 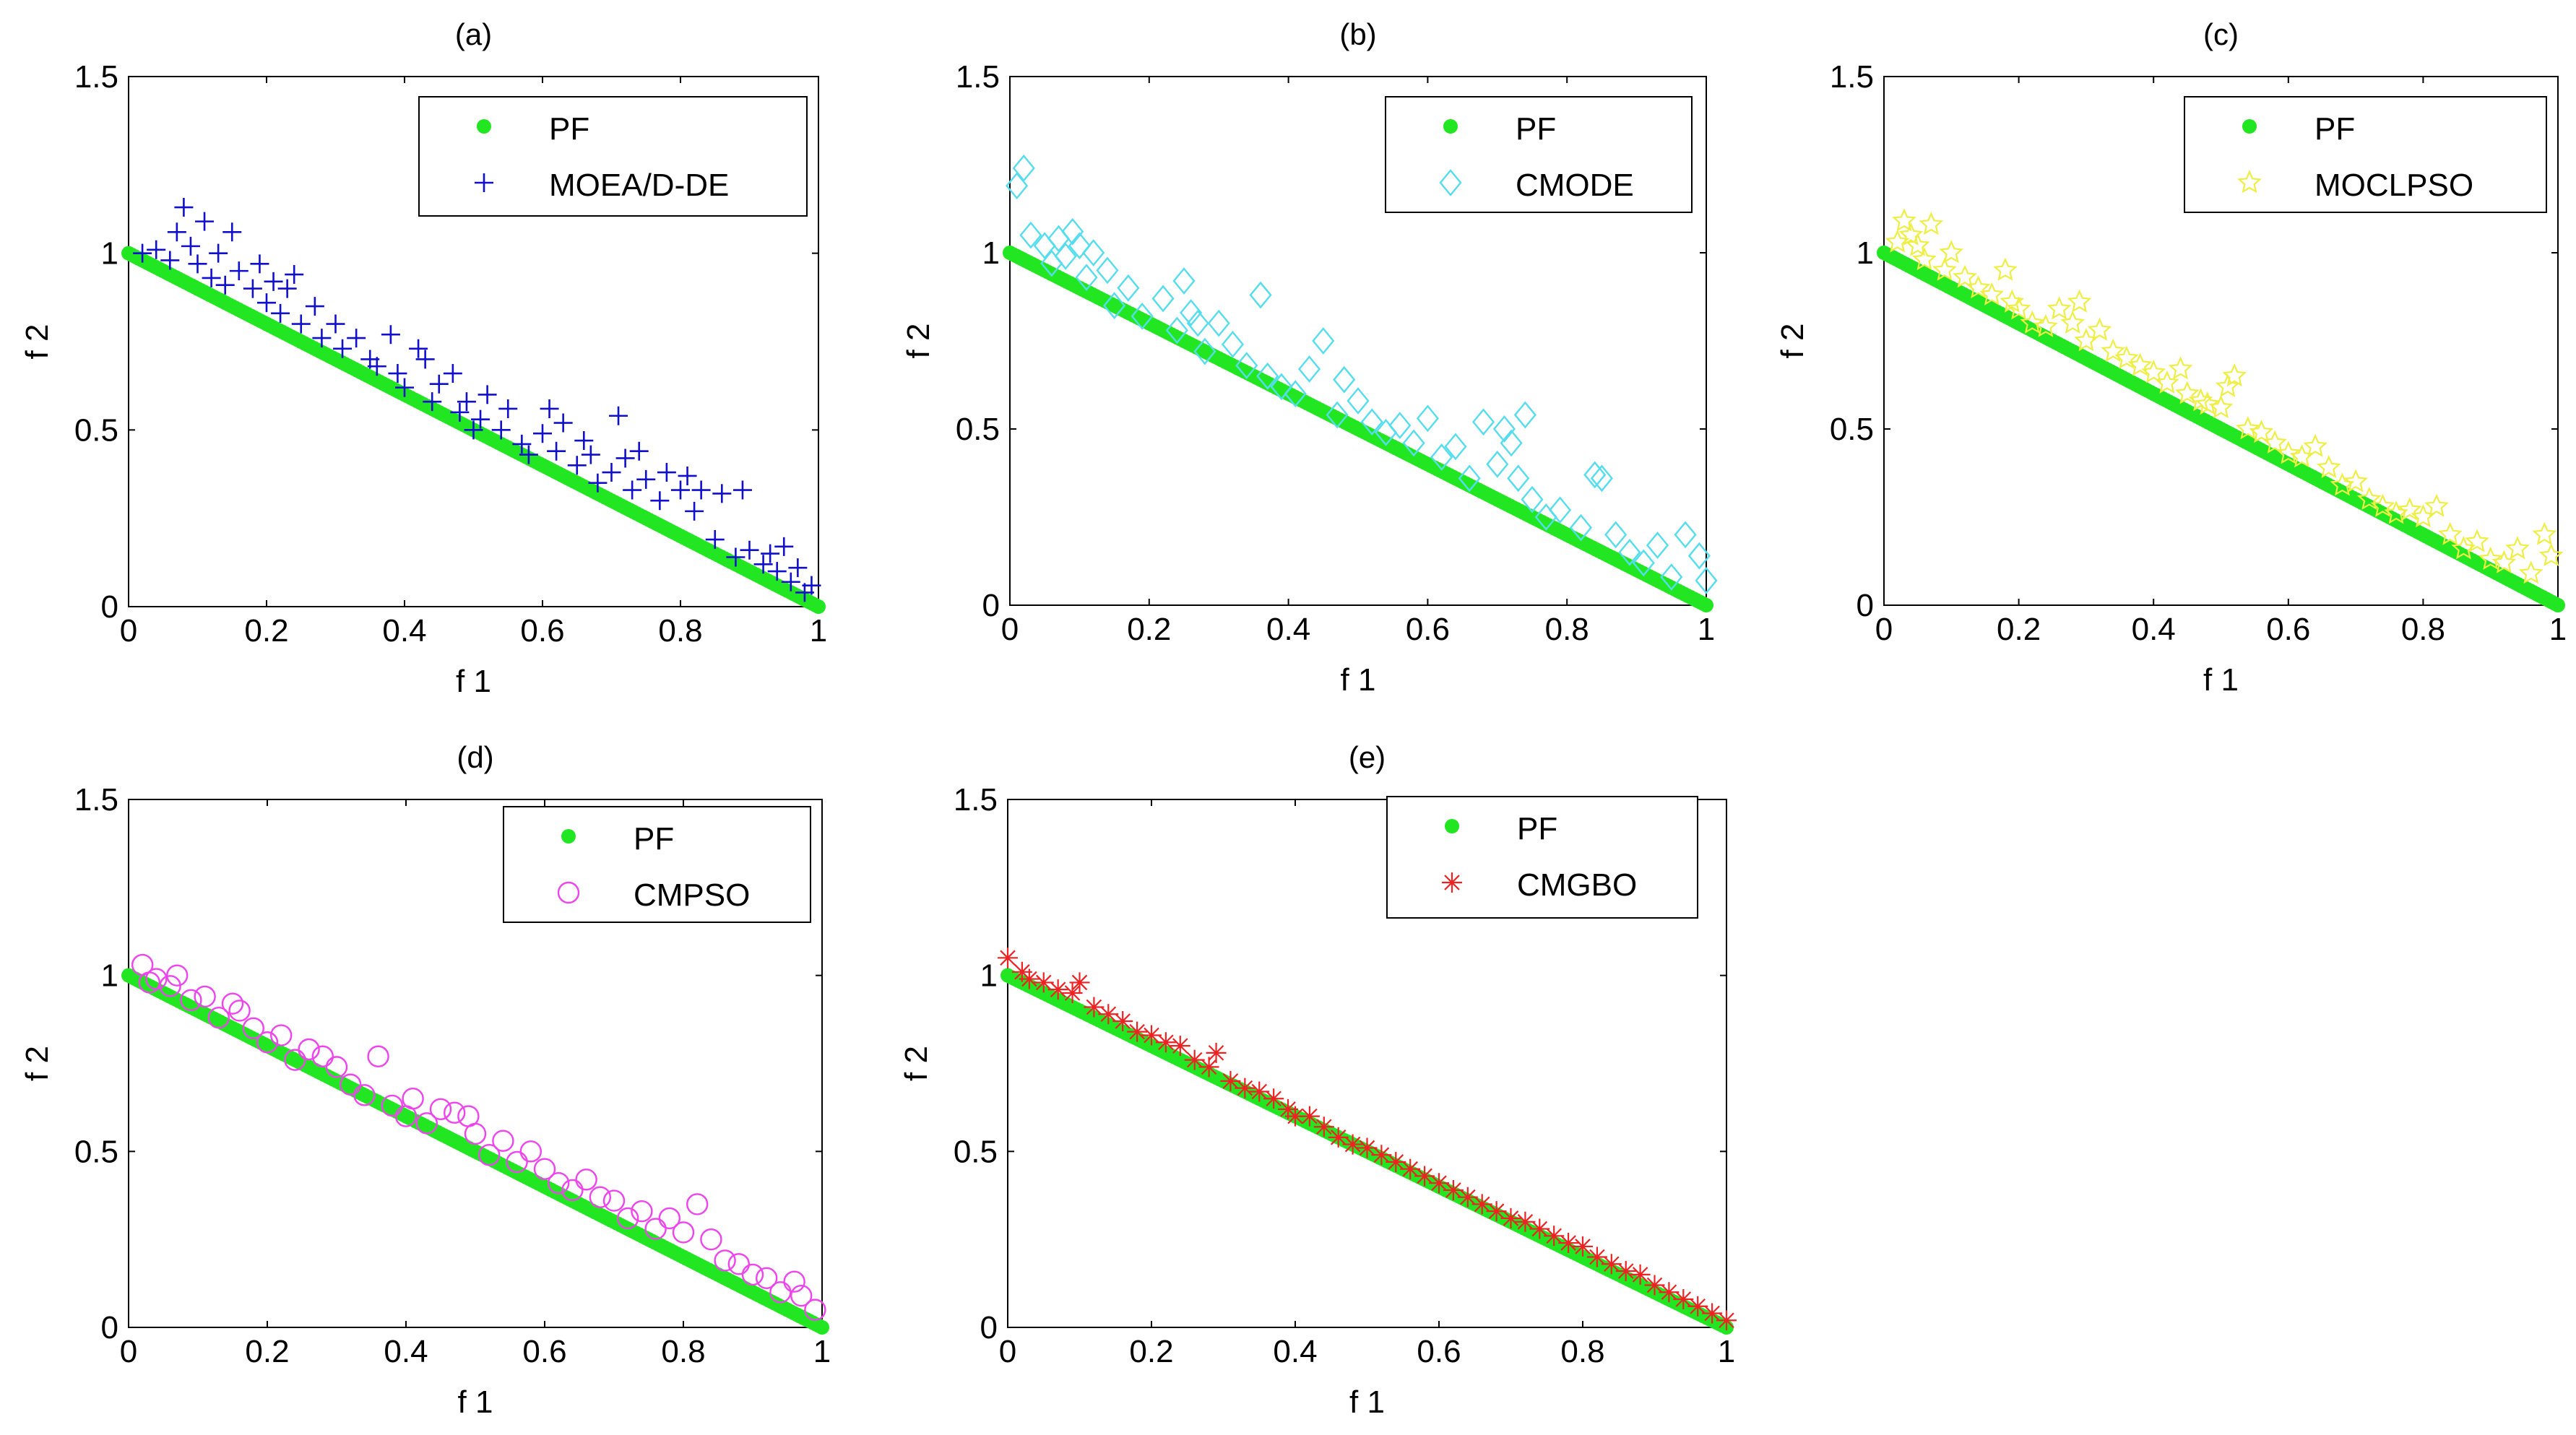 I want to click on legend: PF MOEA/D-DE, so click(x=613, y=156).